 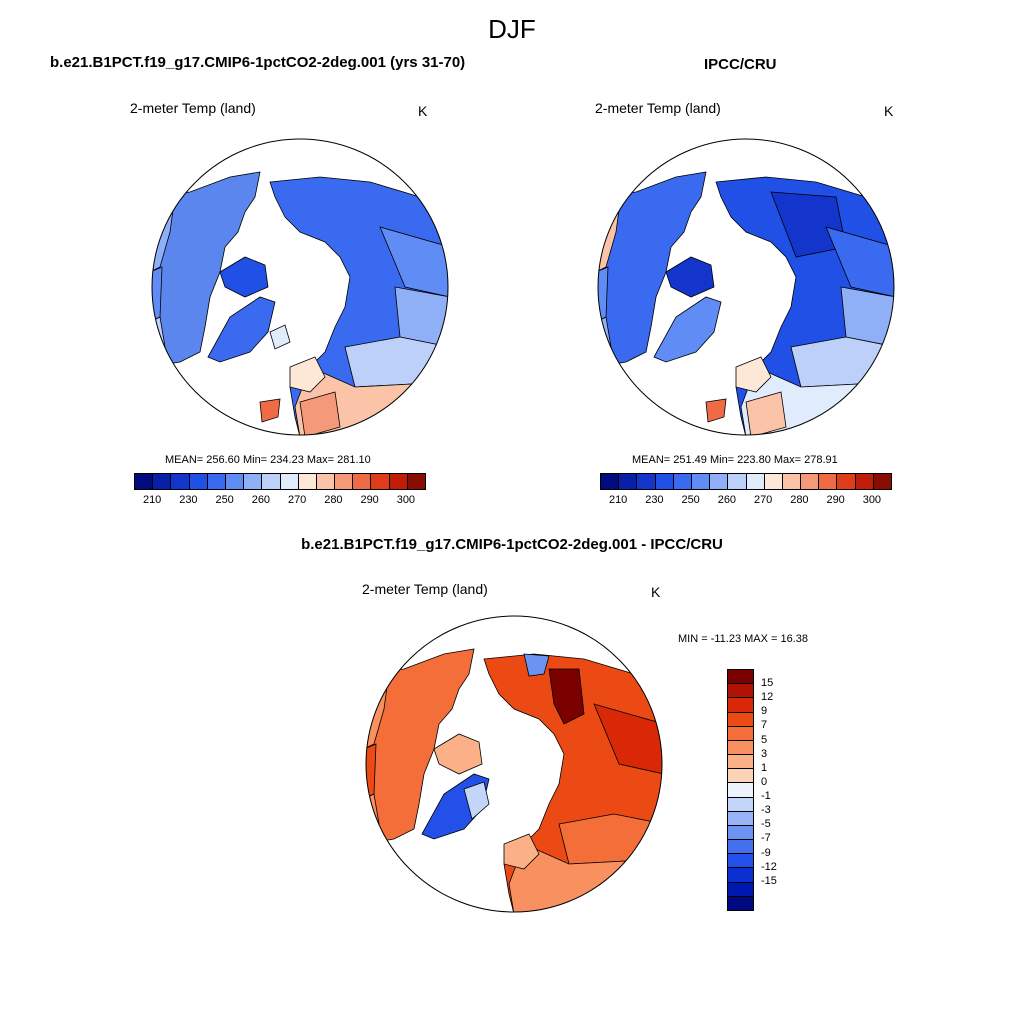 I want to click on colorbar-tick-label: 15, so click(x=767, y=683).